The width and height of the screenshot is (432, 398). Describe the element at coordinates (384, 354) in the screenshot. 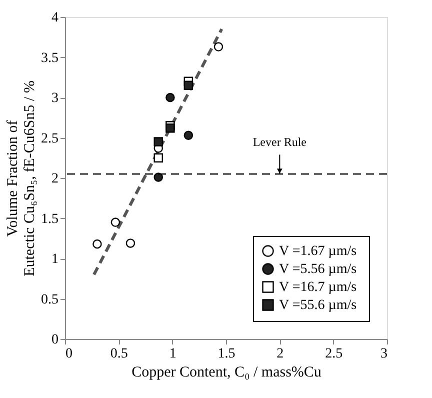

I see `x-tick-label: 3` at that location.